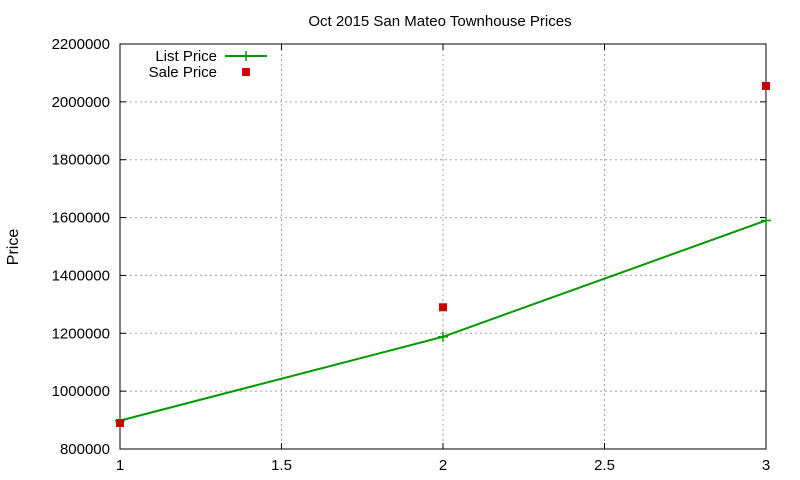 The width and height of the screenshot is (800, 480). I want to click on y-tick-label: 1600000, so click(81, 218).